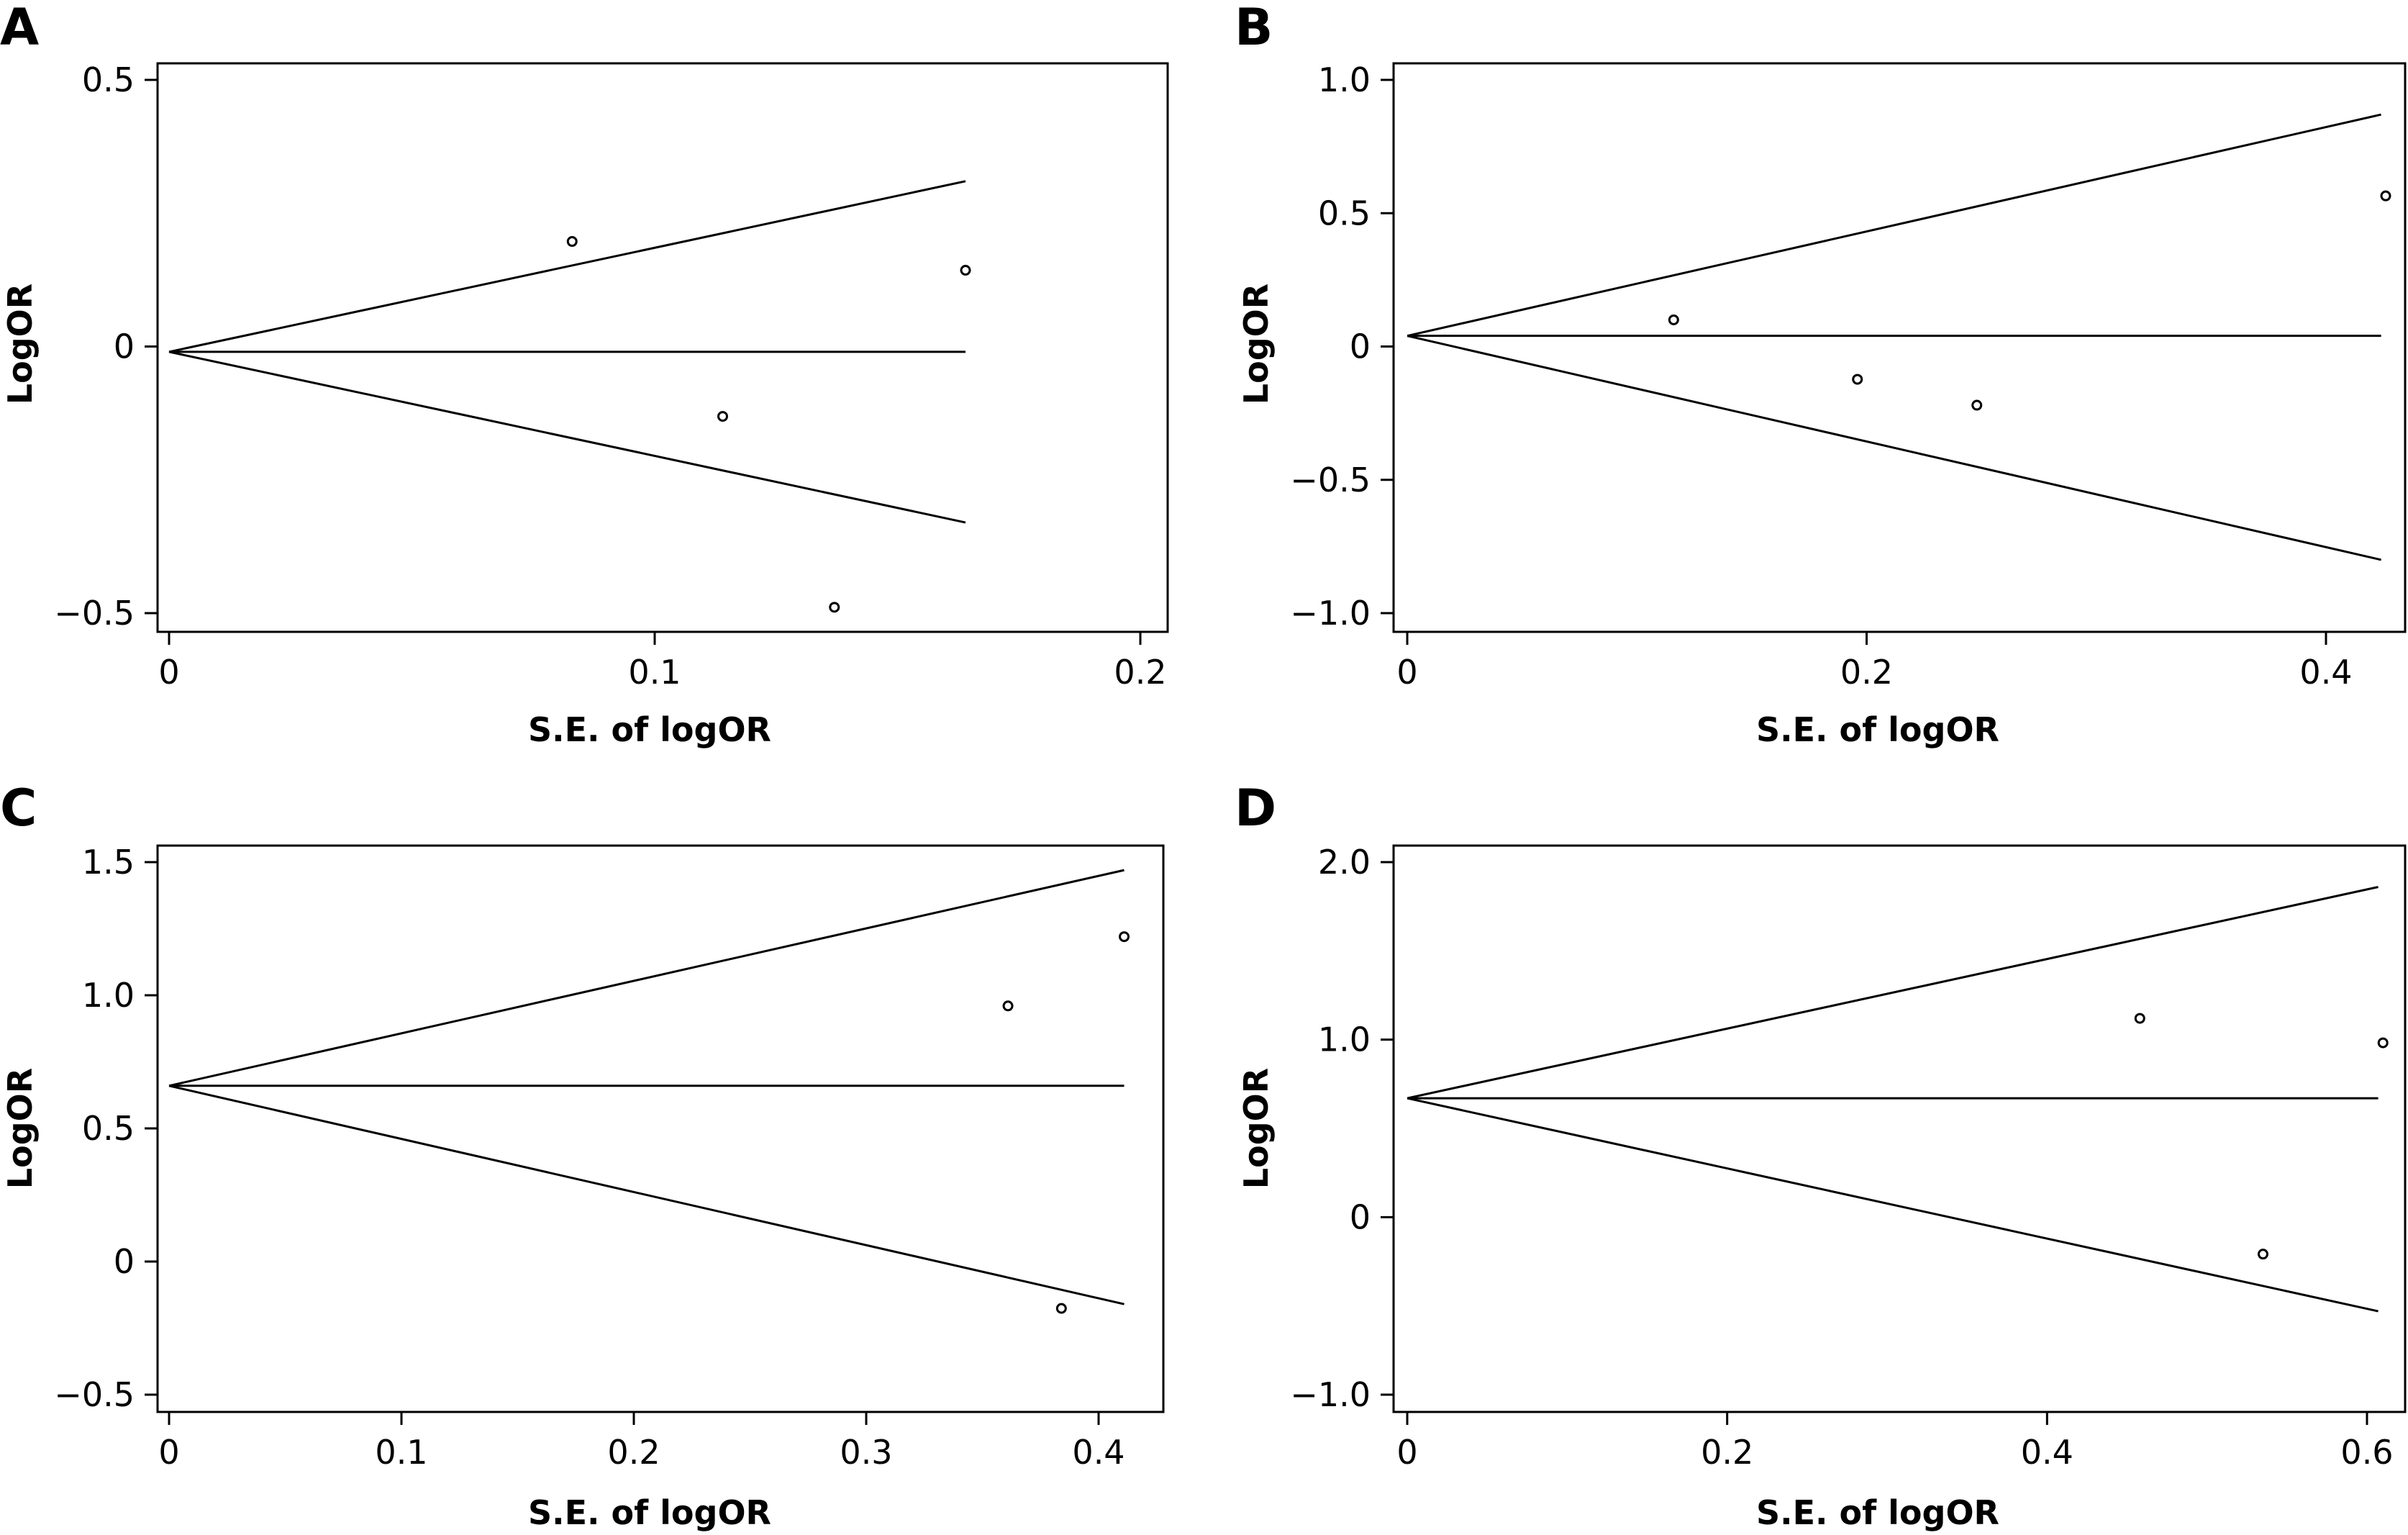 The image size is (2408, 1535). Describe the element at coordinates (1255, 808) in the screenshot. I see `panel-label: D` at that location.